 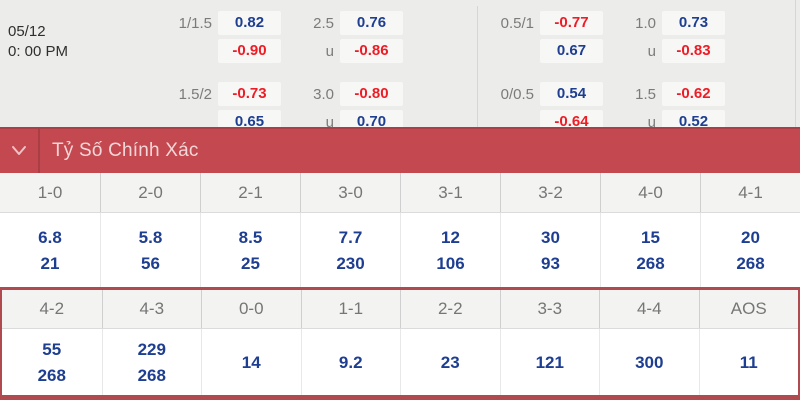 What do you see at coordinates (249, 23) in the screenshot?
I see `odds-pill: 0.82` at bounding box center [249, 23].